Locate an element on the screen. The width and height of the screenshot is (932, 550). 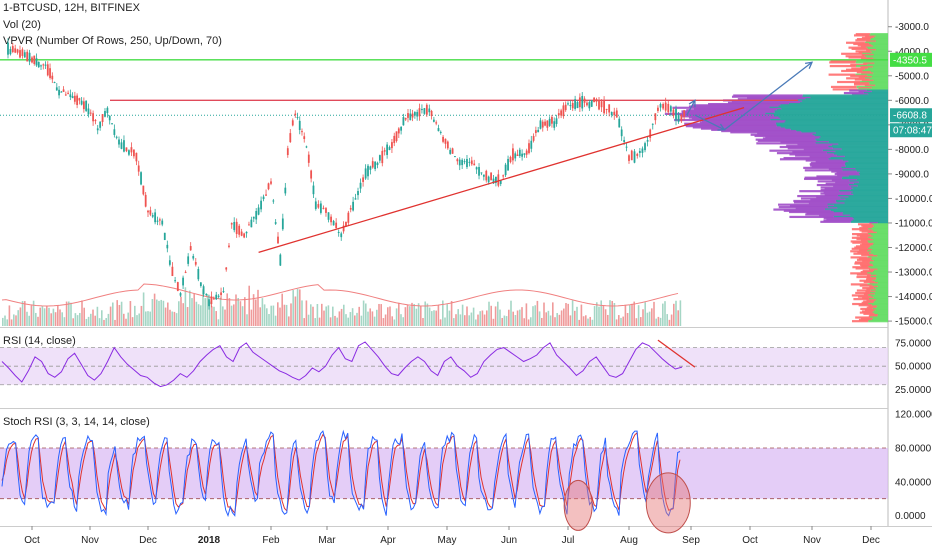
price-tick-label: -3000.0 is located at coordinates (912, 27).